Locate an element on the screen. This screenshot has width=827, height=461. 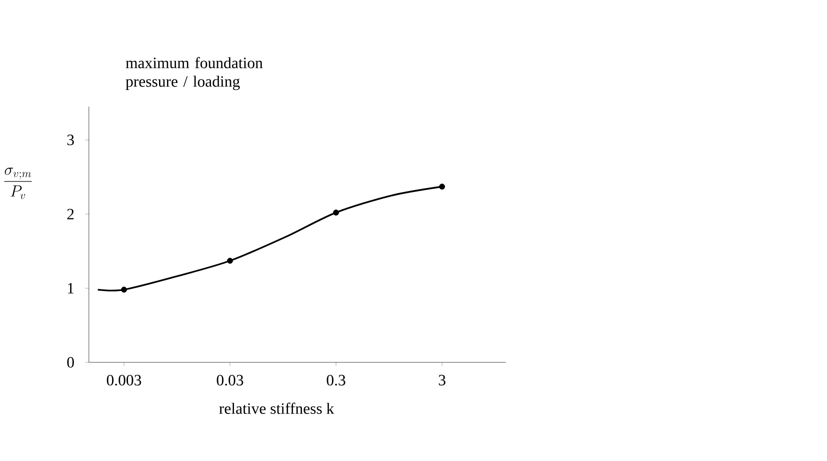
chart-title: maximum foundation pressure / loading is located at coordinates (194, 73).